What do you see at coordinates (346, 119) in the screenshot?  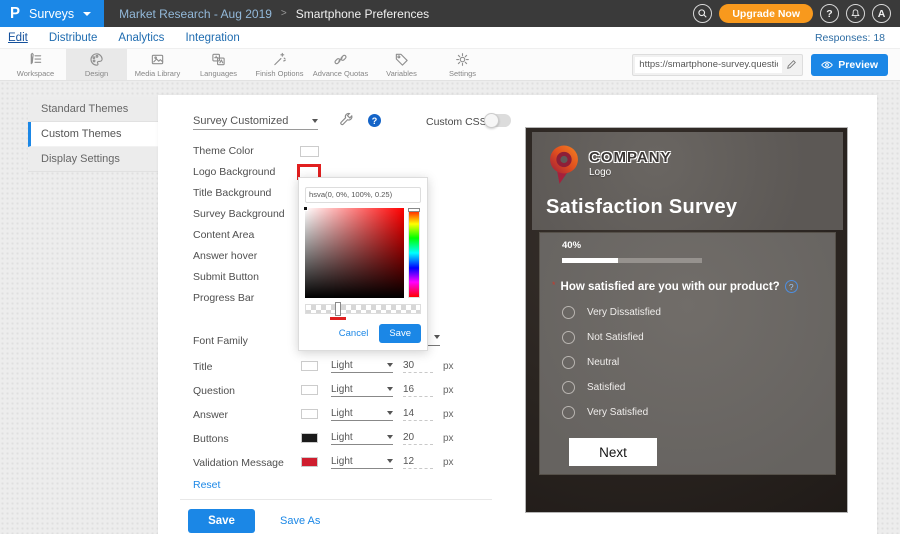 I see `wrench-icon` at bounding box center [346, 119].